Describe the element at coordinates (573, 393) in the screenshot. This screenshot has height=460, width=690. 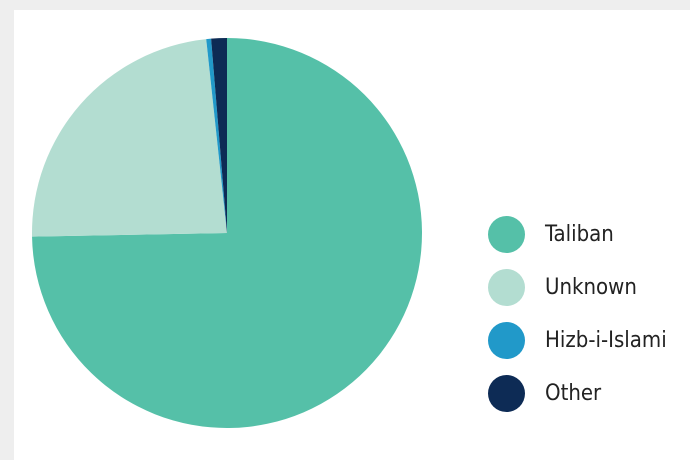
I see `legend-label: Other` at that location.